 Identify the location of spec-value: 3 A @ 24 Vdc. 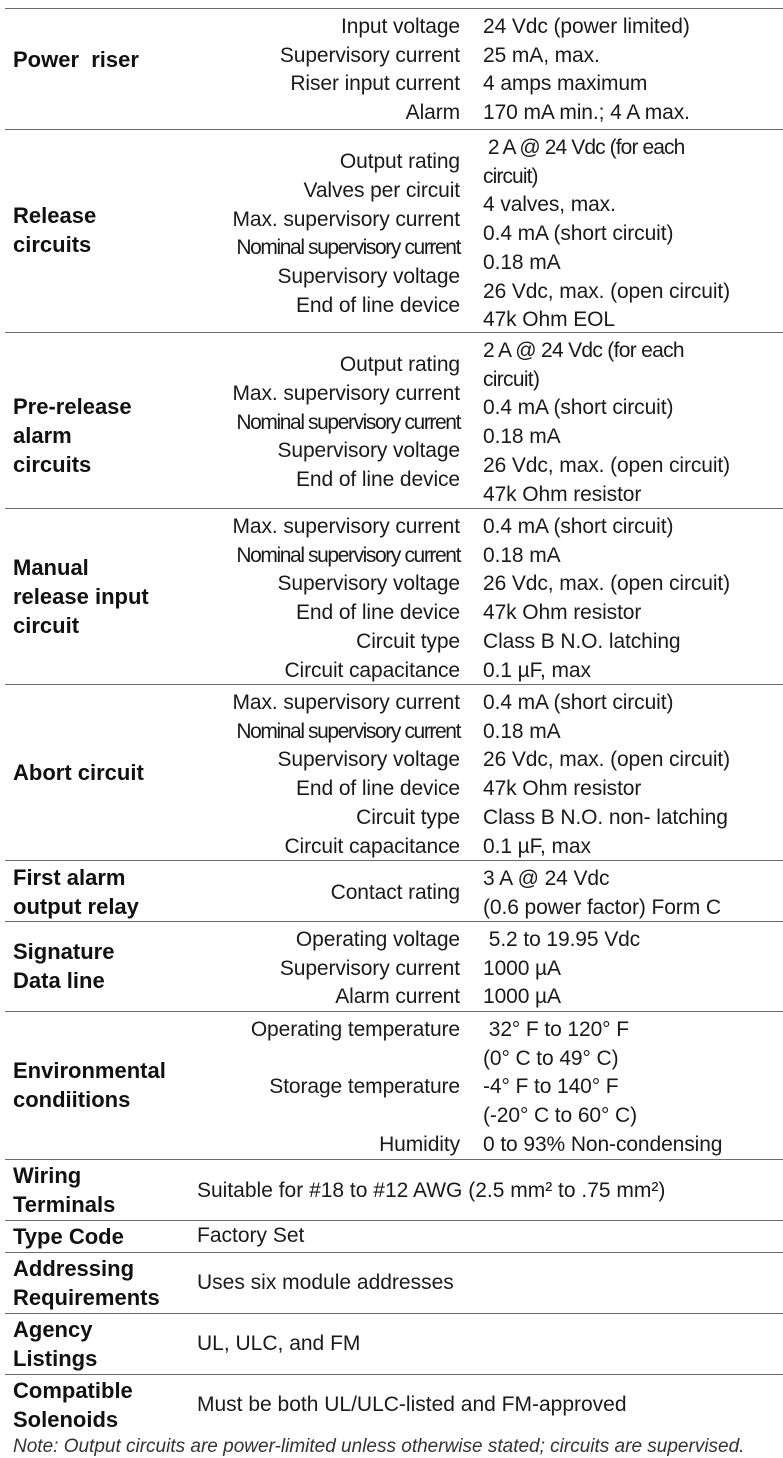
(546, 878).